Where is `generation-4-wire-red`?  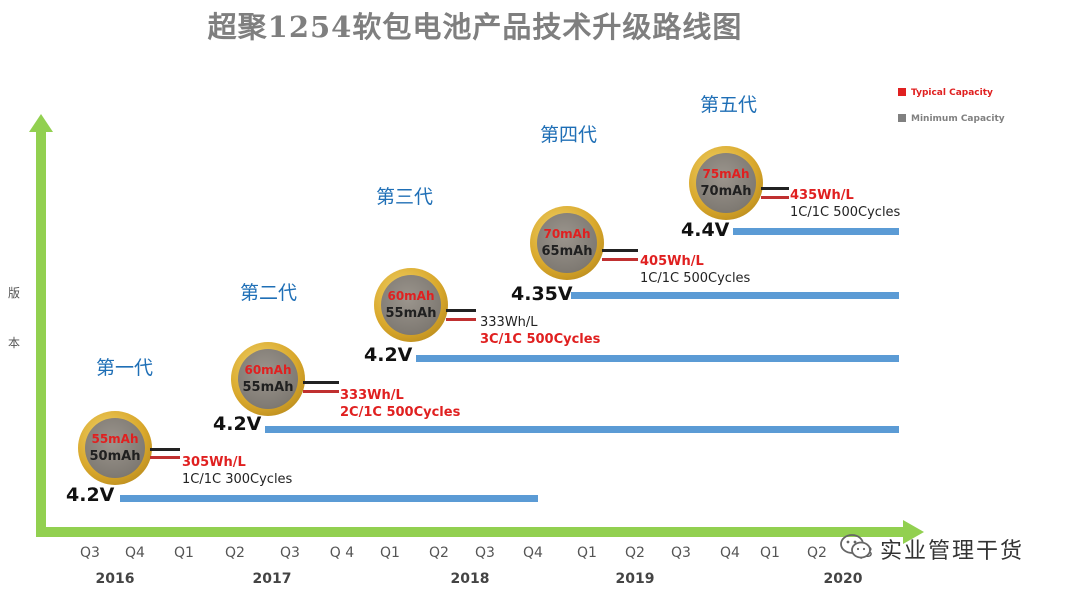
generation-4-wire-red is located at coordinates (620, 259).